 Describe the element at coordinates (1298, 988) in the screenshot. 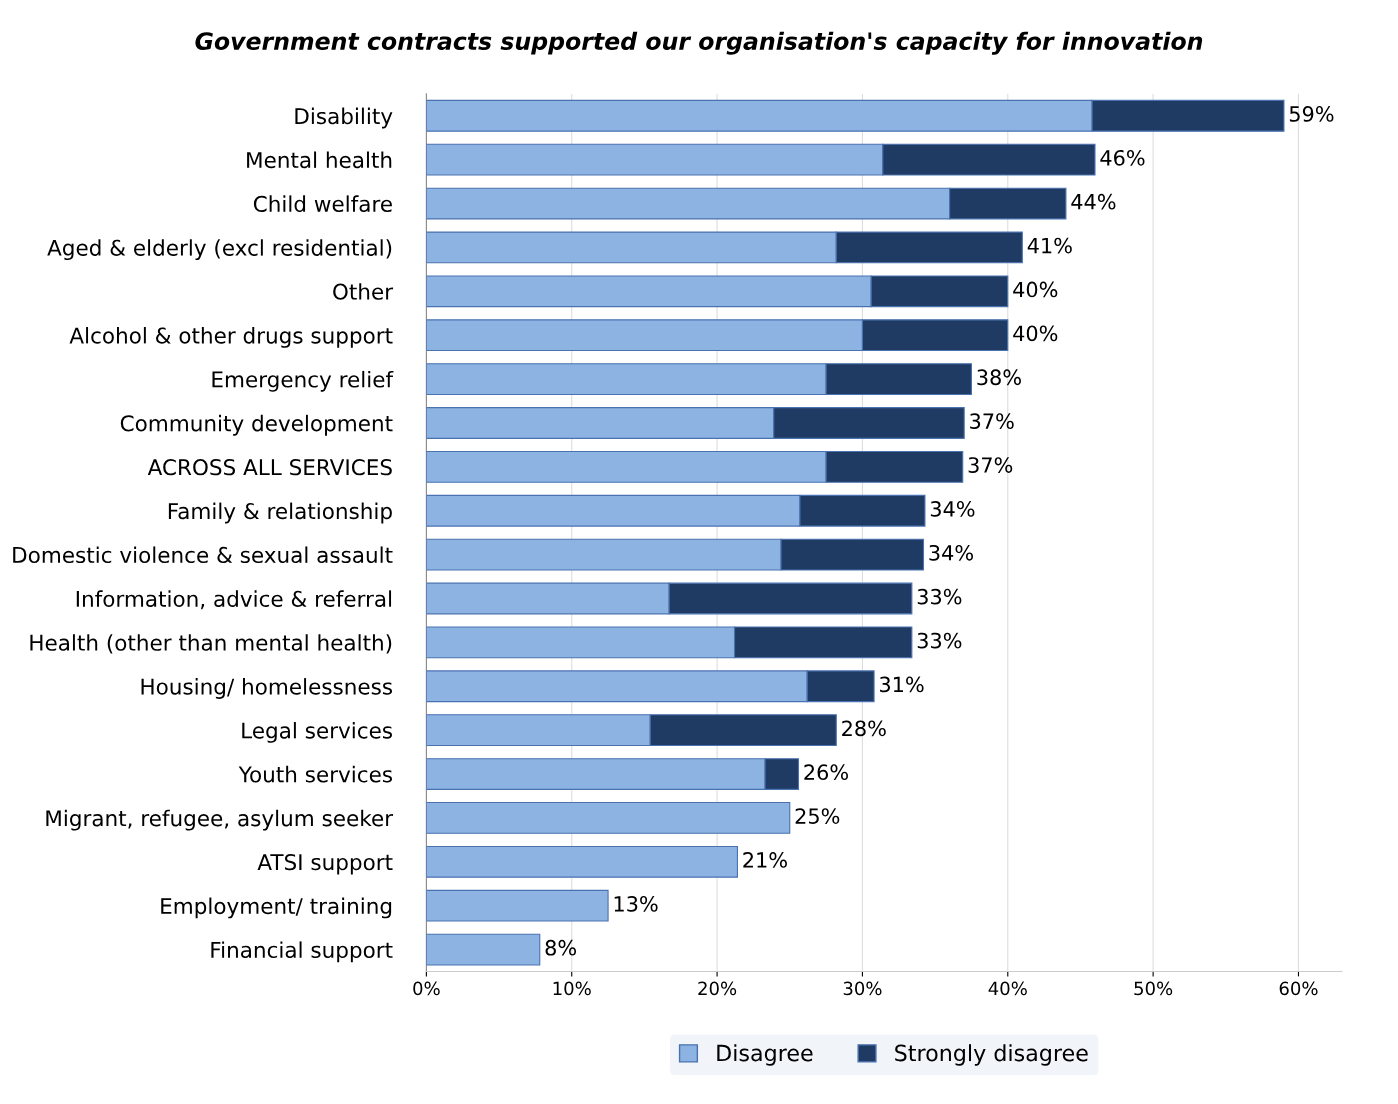

I see `x-tick-label: 60%` at that location.